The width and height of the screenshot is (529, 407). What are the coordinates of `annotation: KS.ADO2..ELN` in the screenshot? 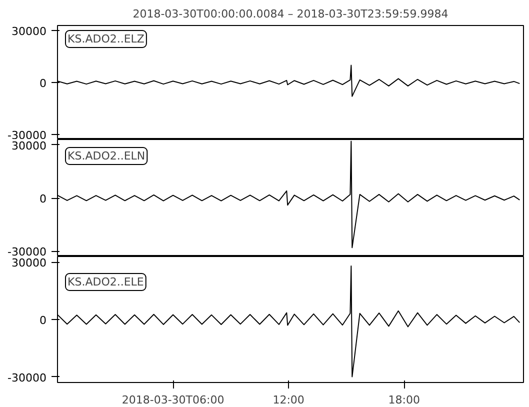 It's located at (107, 156).